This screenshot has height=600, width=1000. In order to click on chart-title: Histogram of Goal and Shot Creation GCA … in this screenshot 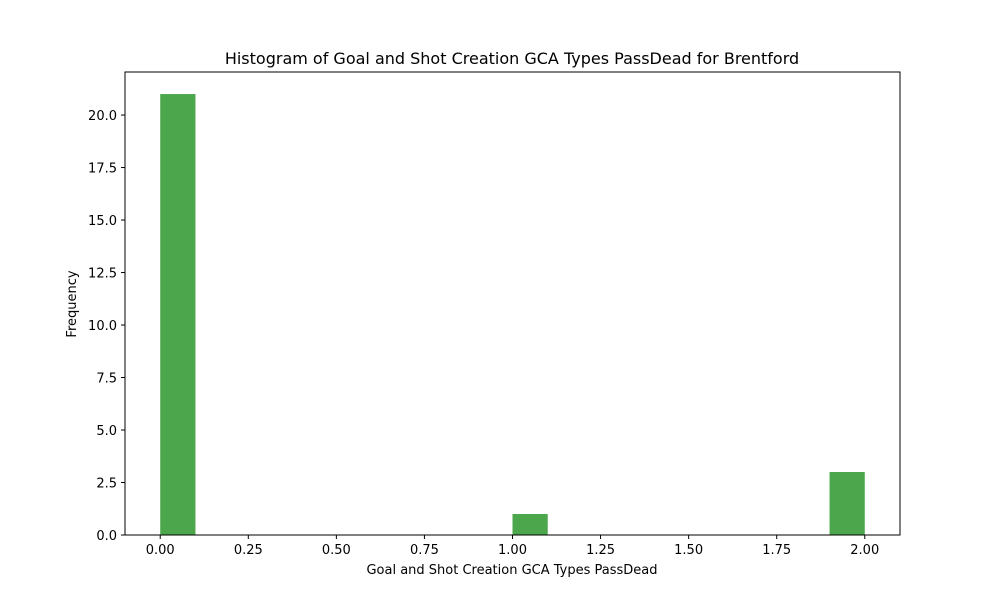, I will do `click(512, 58)`.